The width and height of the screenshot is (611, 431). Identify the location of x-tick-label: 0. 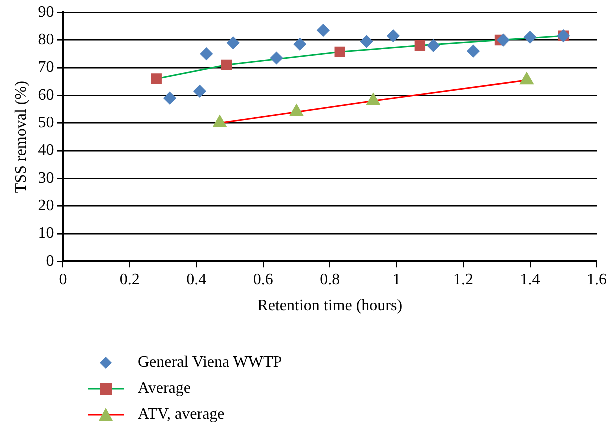
(63, 279).